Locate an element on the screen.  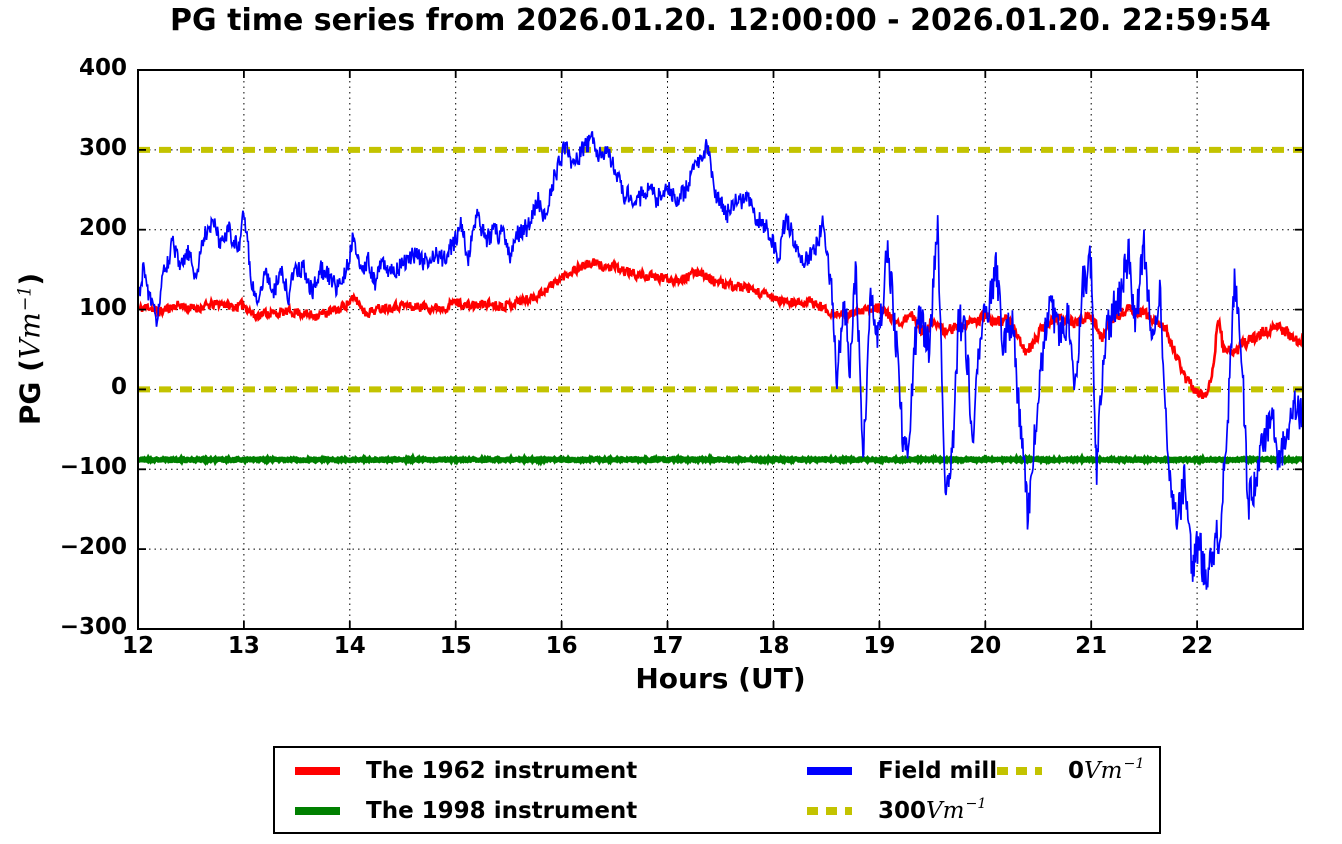
legend-ref-300-superscript: −1 is located at coordinates (976, 803).